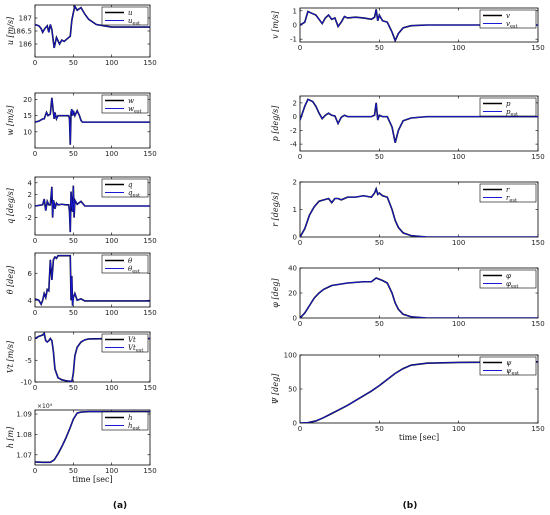 This screenshot has width=550, height=515. What do you see at coordinates (134, 270) in the screenshot?
I see `legend-entry: θest` at bounding box center [134, 270].